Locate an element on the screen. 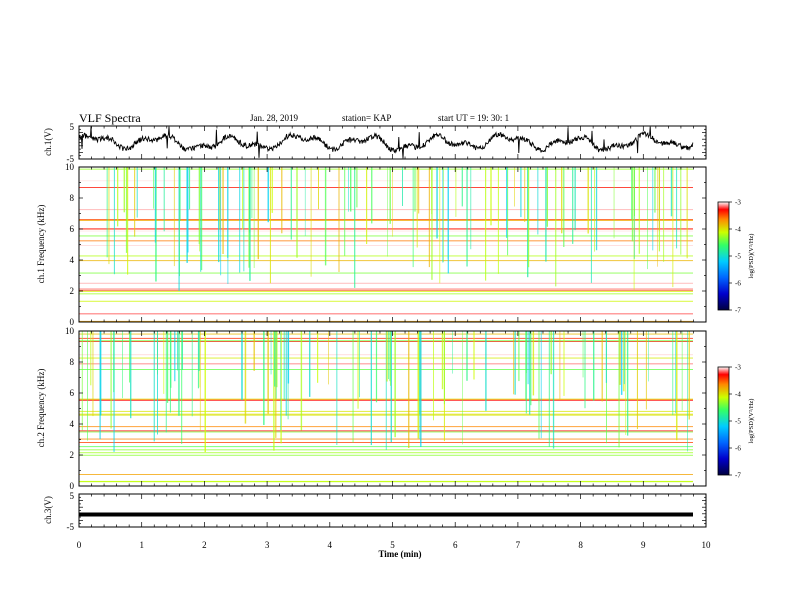 The height and width of the screenshot is (612, 792). ytick-label: 4 is located at coordinates (72, 260).